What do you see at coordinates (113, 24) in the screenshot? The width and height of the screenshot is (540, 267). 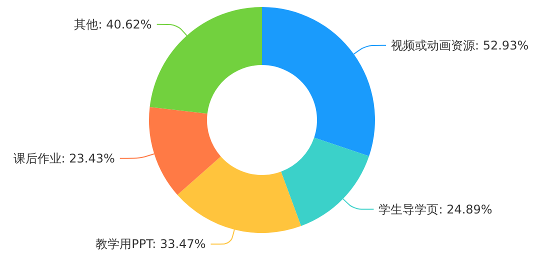 I see `slice-label: 其他: 40.62%` at bounding box center [113, 24].